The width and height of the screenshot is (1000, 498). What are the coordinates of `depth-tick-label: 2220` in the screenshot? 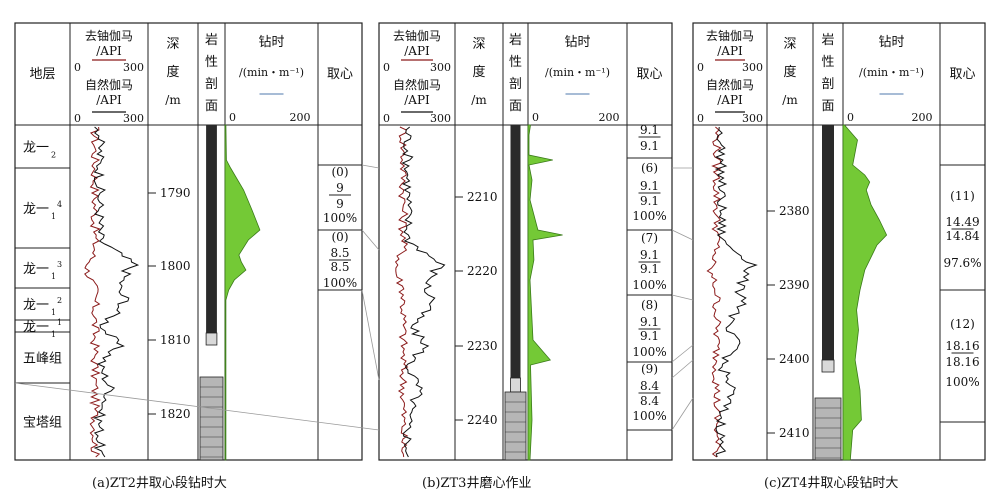 It's located at (482, 271).